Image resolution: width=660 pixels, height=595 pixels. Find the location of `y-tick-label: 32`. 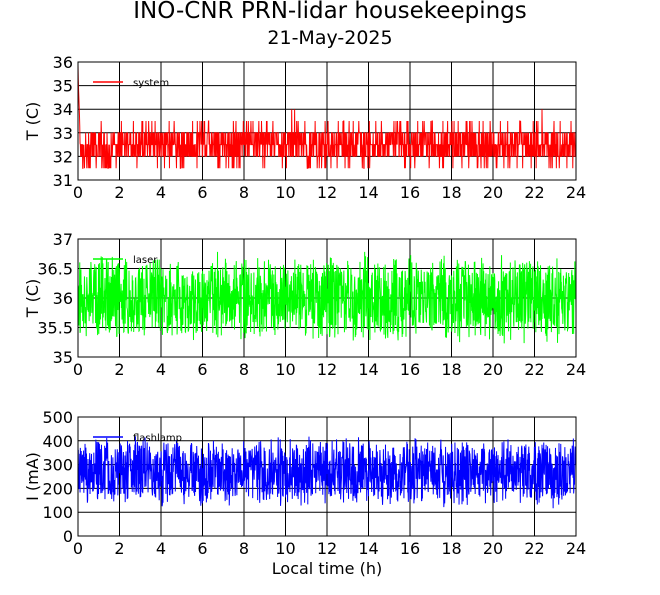

y-tick-label: 32 is located at coordinates (63, 156).